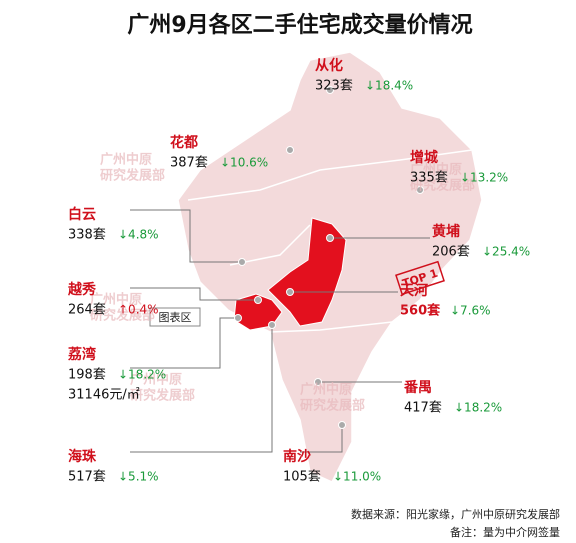 The height and width of the screenshot is (543, 576). I want to click on tooltip-box, so click(175, 317).